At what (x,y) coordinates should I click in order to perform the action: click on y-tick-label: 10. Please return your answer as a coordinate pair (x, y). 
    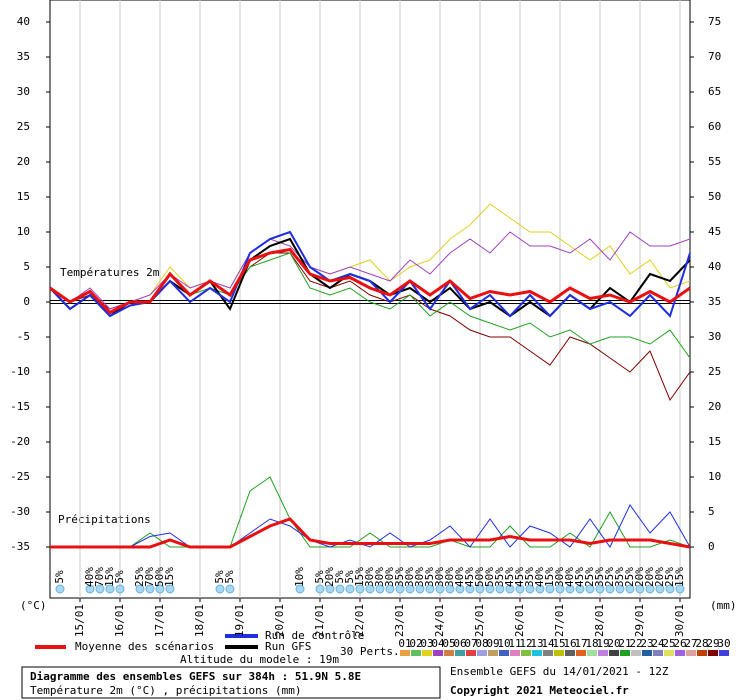
    Looking at the image, I should click on (23, 231).